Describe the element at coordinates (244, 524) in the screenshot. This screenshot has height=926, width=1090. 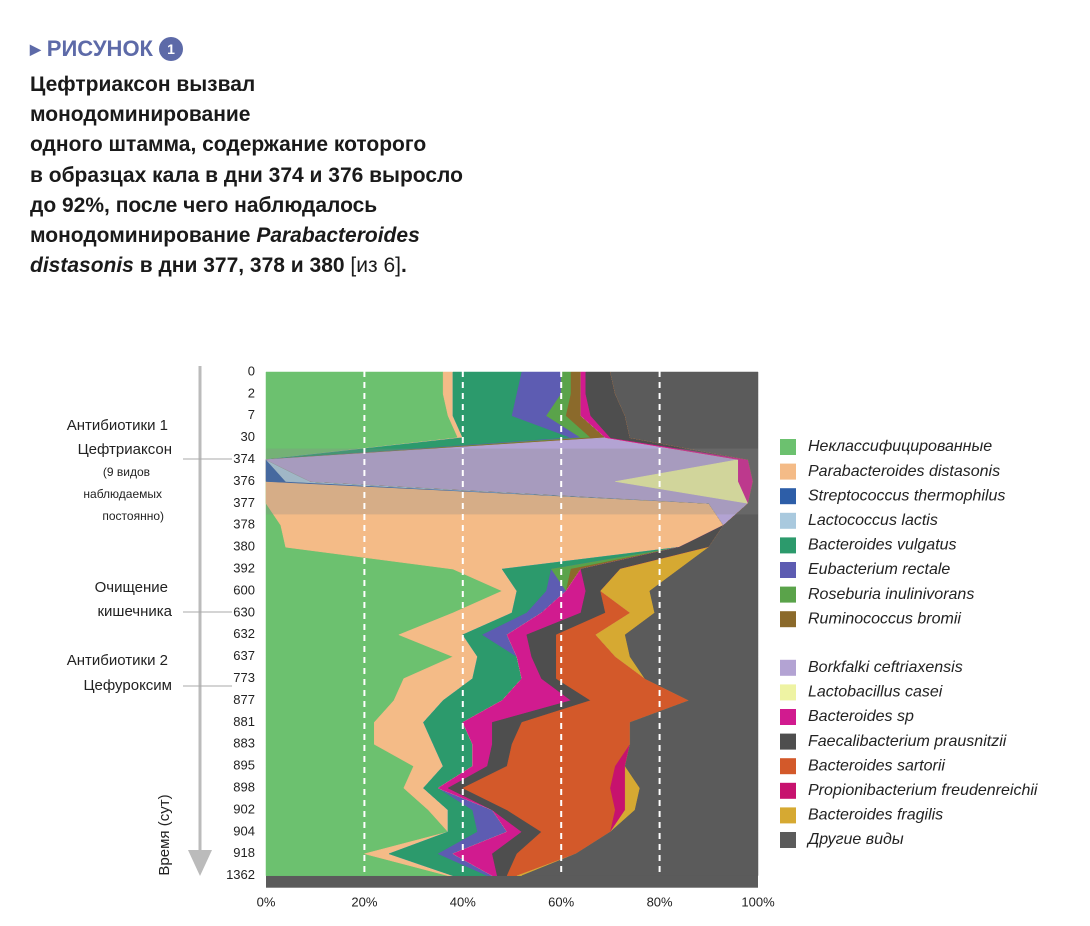
I see `y-tick-label: 378` at that location.